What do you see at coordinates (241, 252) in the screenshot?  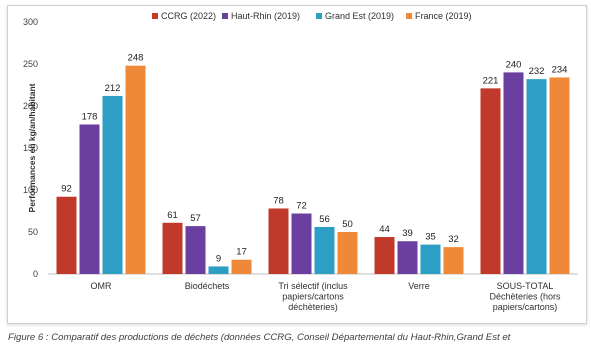 I see `data-label: 17` at bounding box center [241, 252].